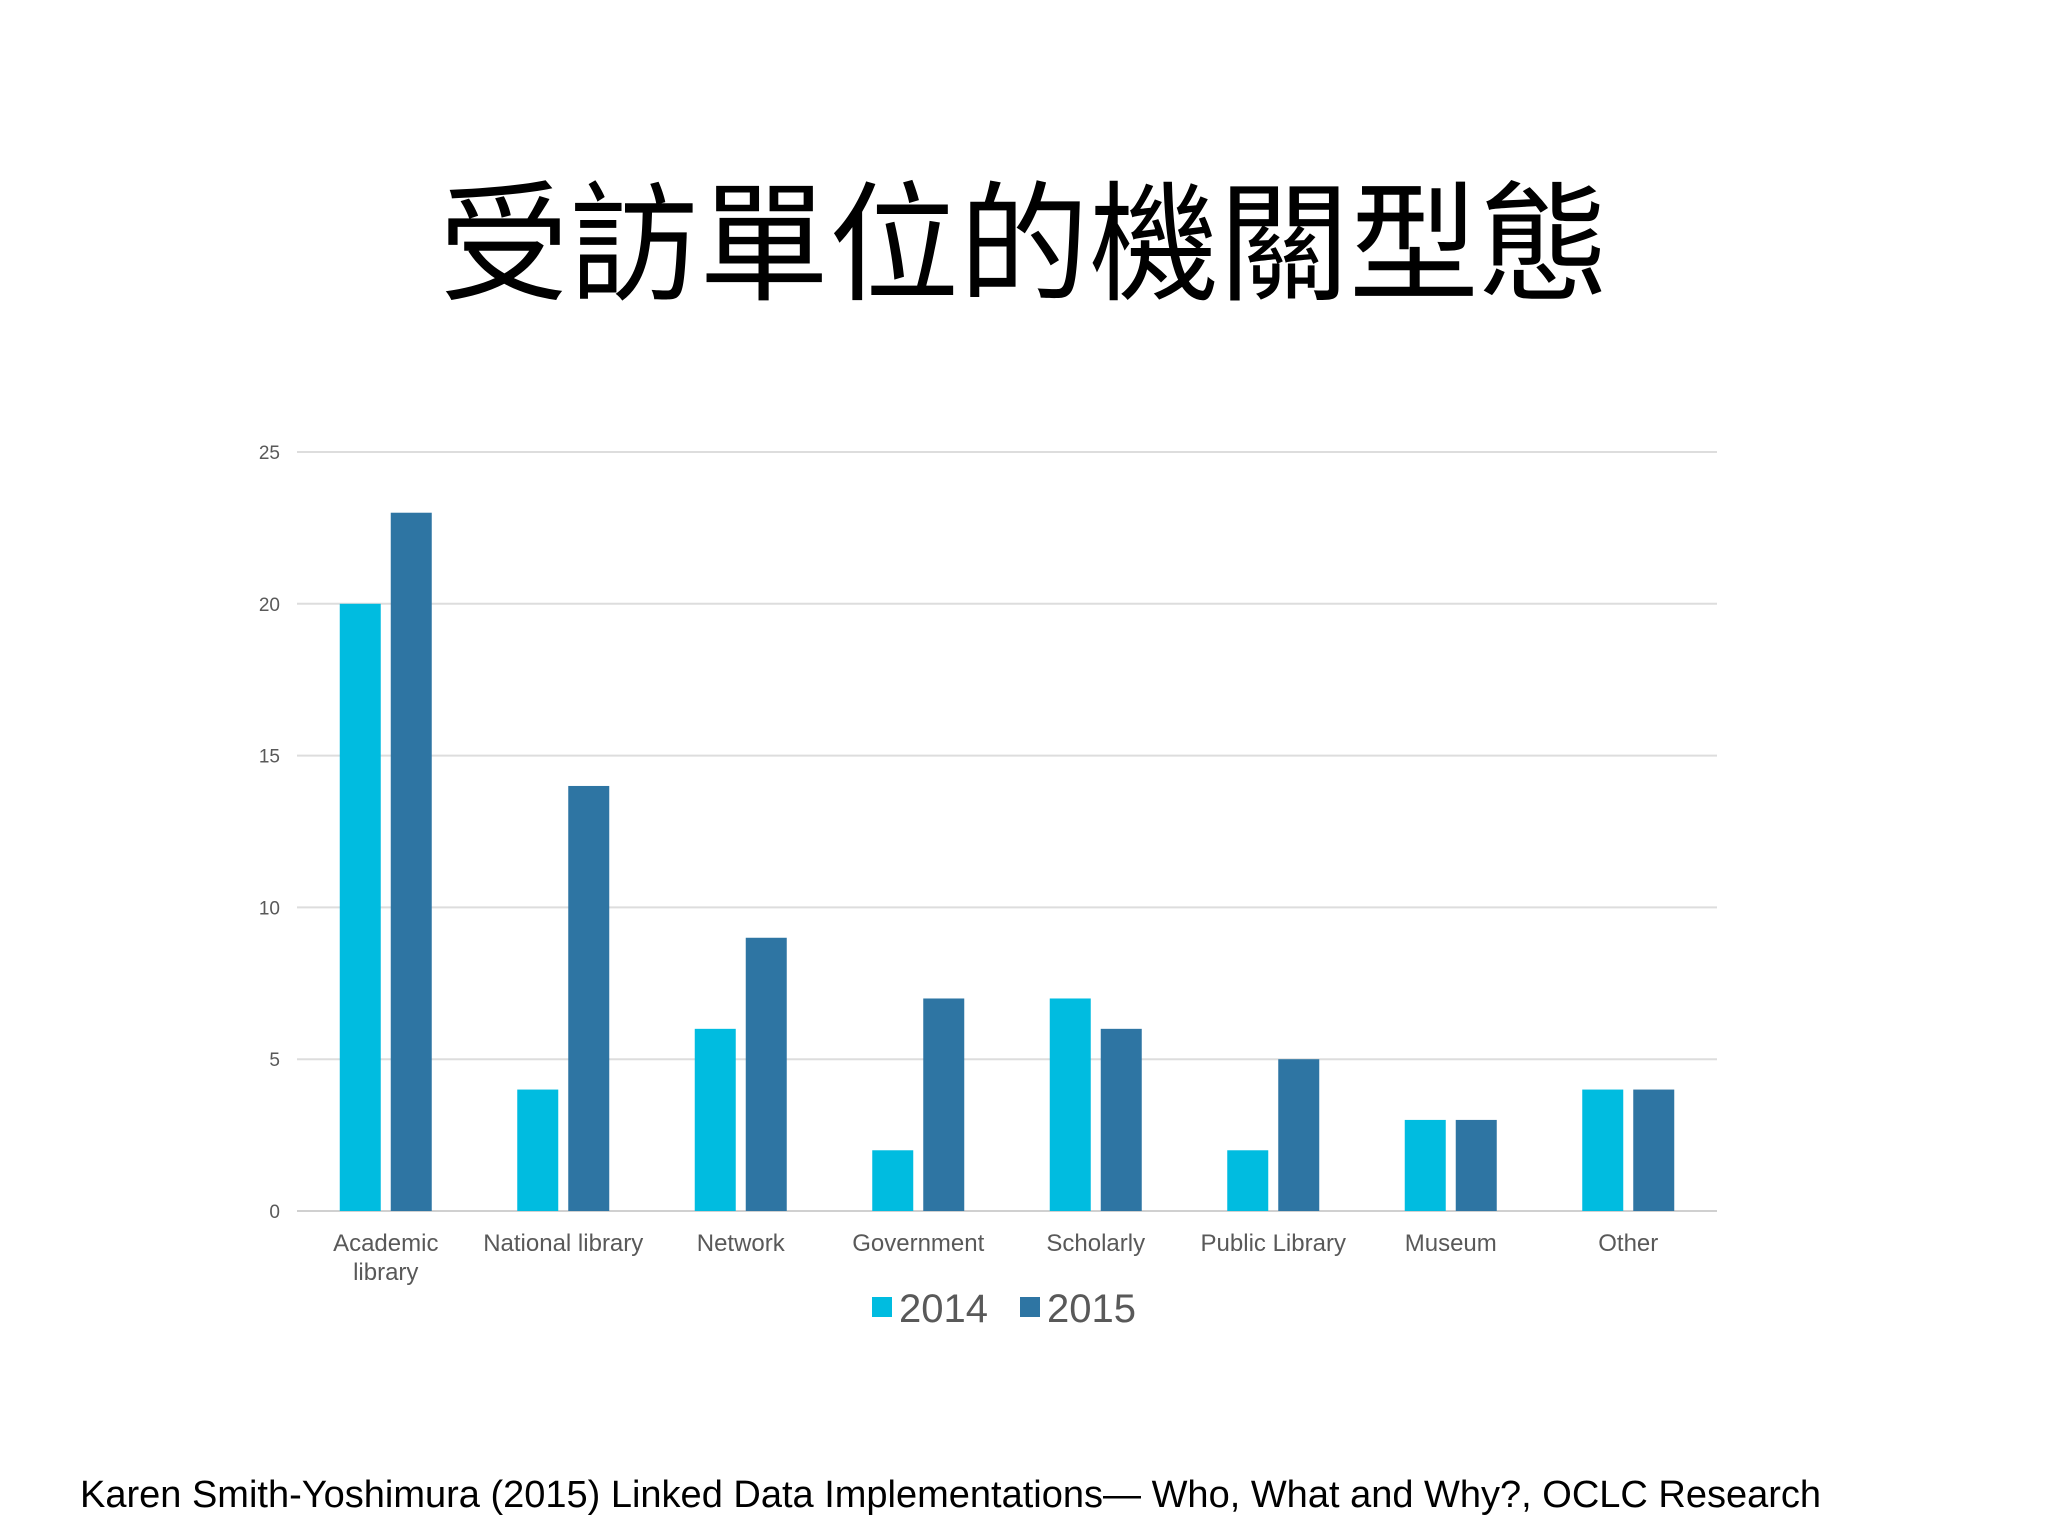 The image size is (2048, 1536). I want to click on y-tick-label: 0, so click(274, 1212).